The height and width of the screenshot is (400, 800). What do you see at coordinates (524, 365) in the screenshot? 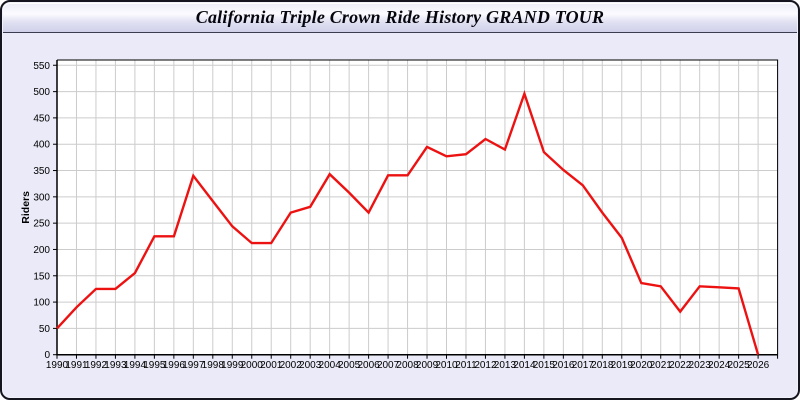
I see `x-tick-label: 2014` at bounding box center [524, 365].